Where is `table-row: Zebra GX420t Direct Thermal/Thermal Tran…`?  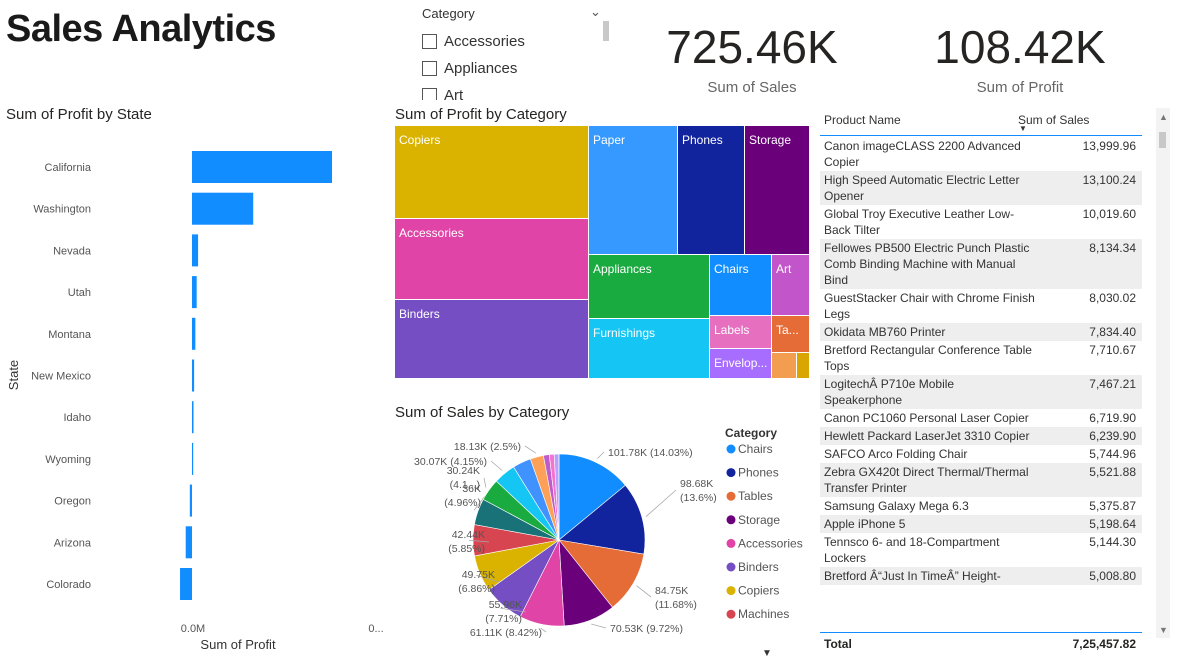
table-row: Zebra GX420t Direct Thermal/Thermal Tran… is located at coordinates (981, 480).